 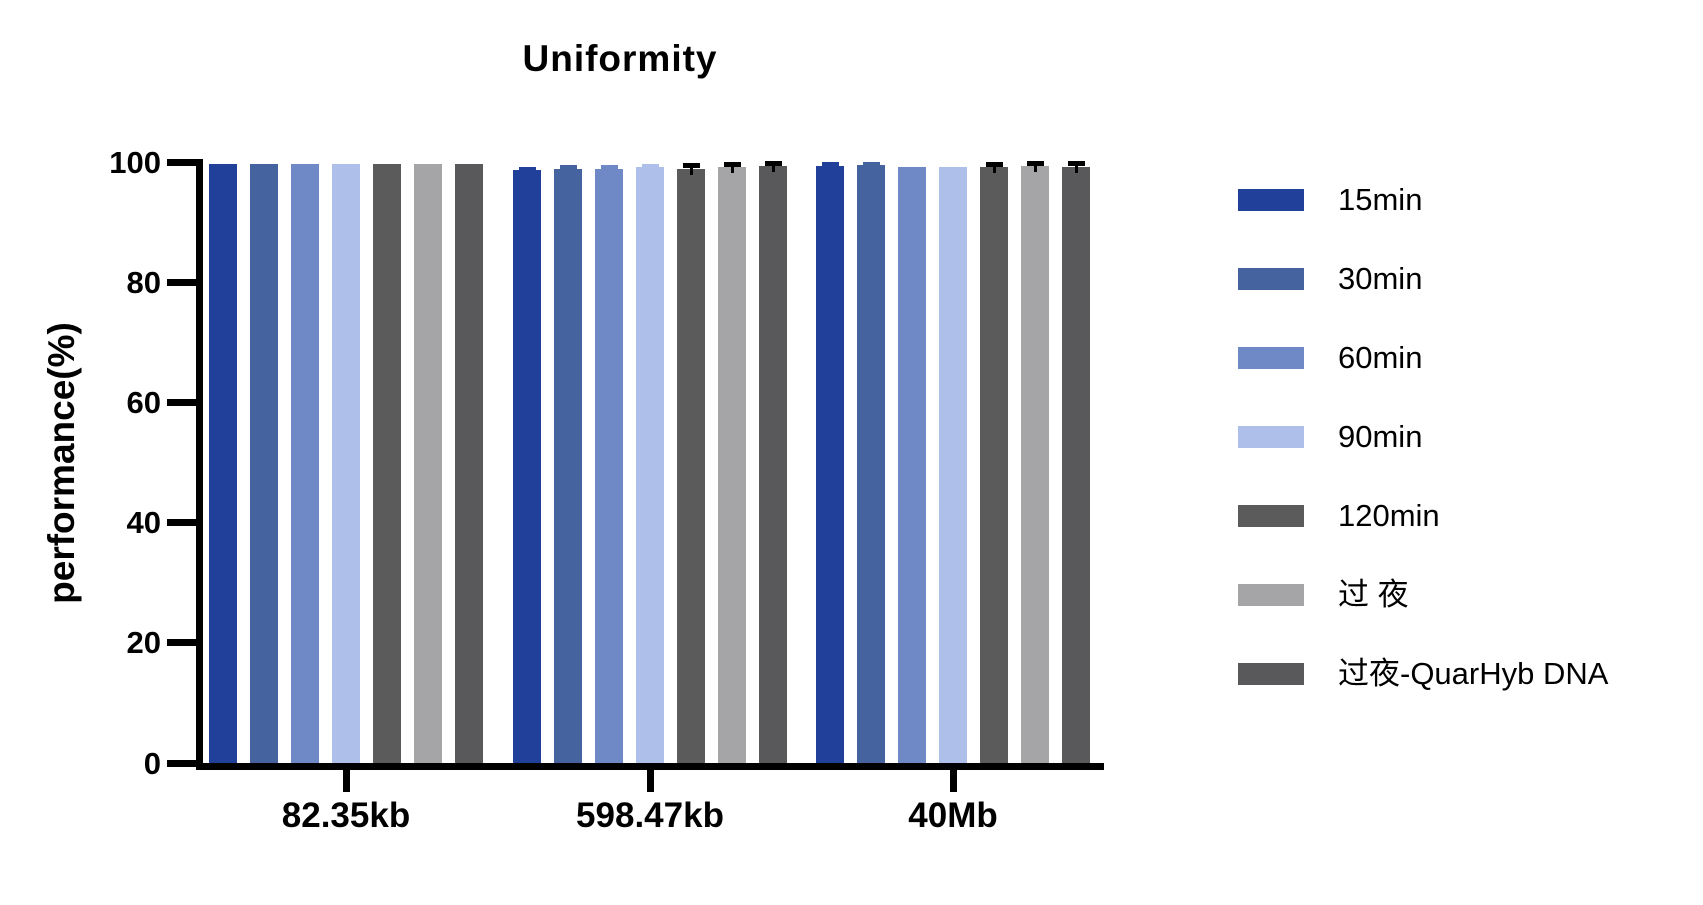 What do you see at coordinates (135, 162) in the screenshot?
I see `y-tick-label: 100` at bounding box center [135, 162].